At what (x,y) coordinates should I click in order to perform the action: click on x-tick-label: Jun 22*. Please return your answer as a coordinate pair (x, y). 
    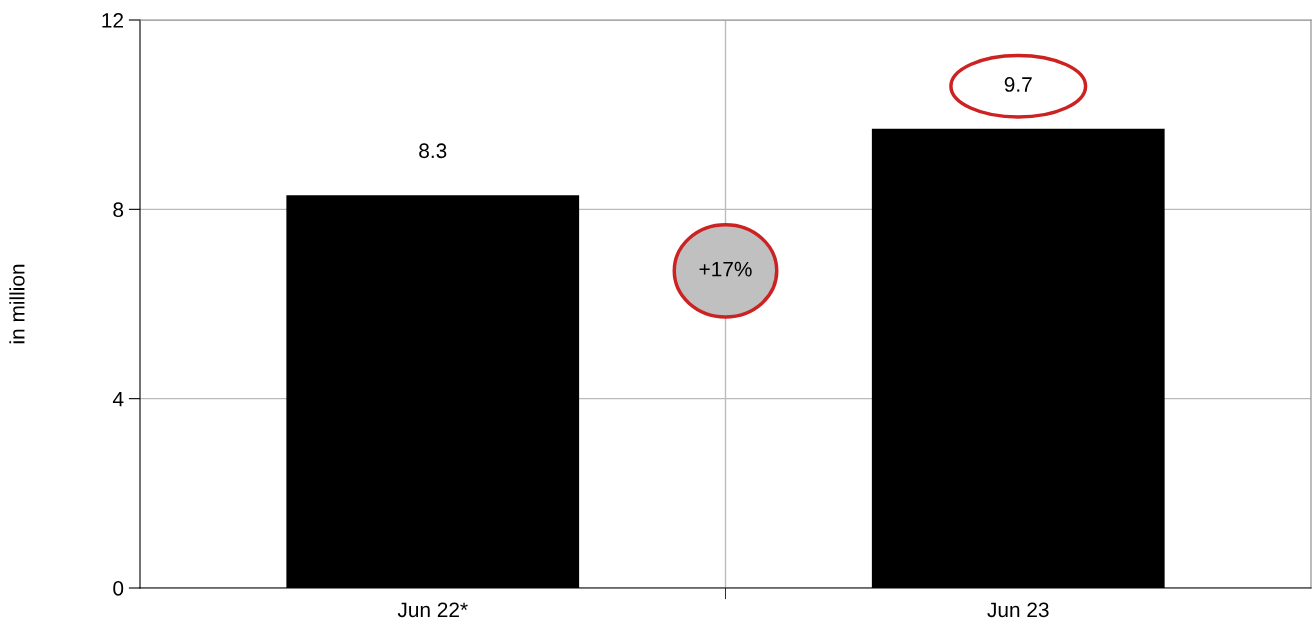
    Looking at the image, I should click on (432, 610).